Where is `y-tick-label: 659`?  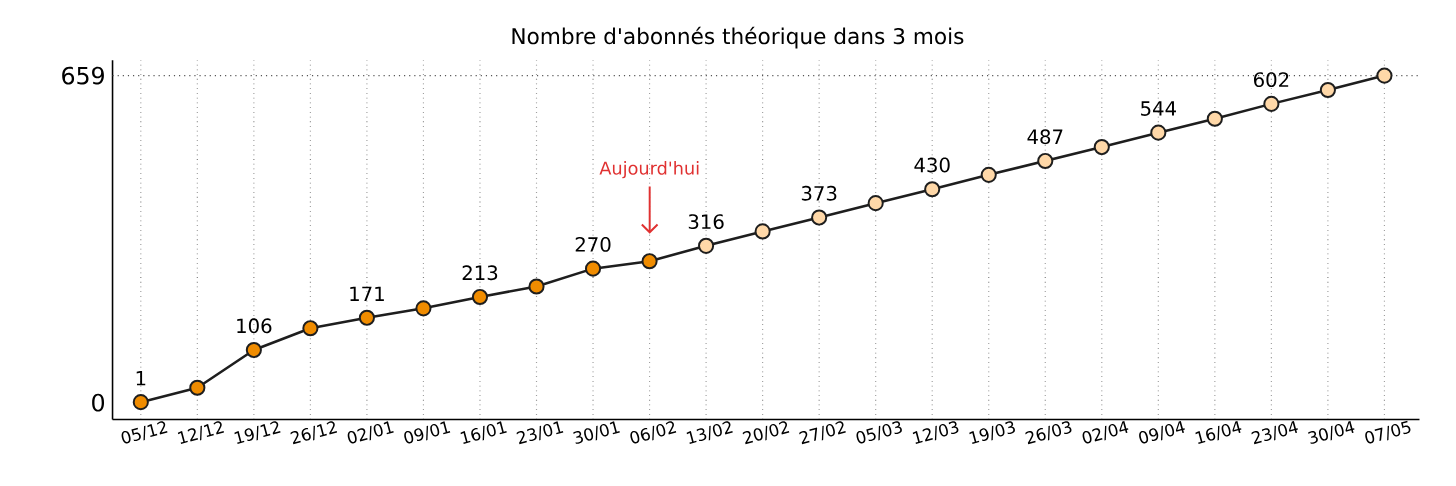 y-tick-label: 659 is located at coordinates (83, 75).